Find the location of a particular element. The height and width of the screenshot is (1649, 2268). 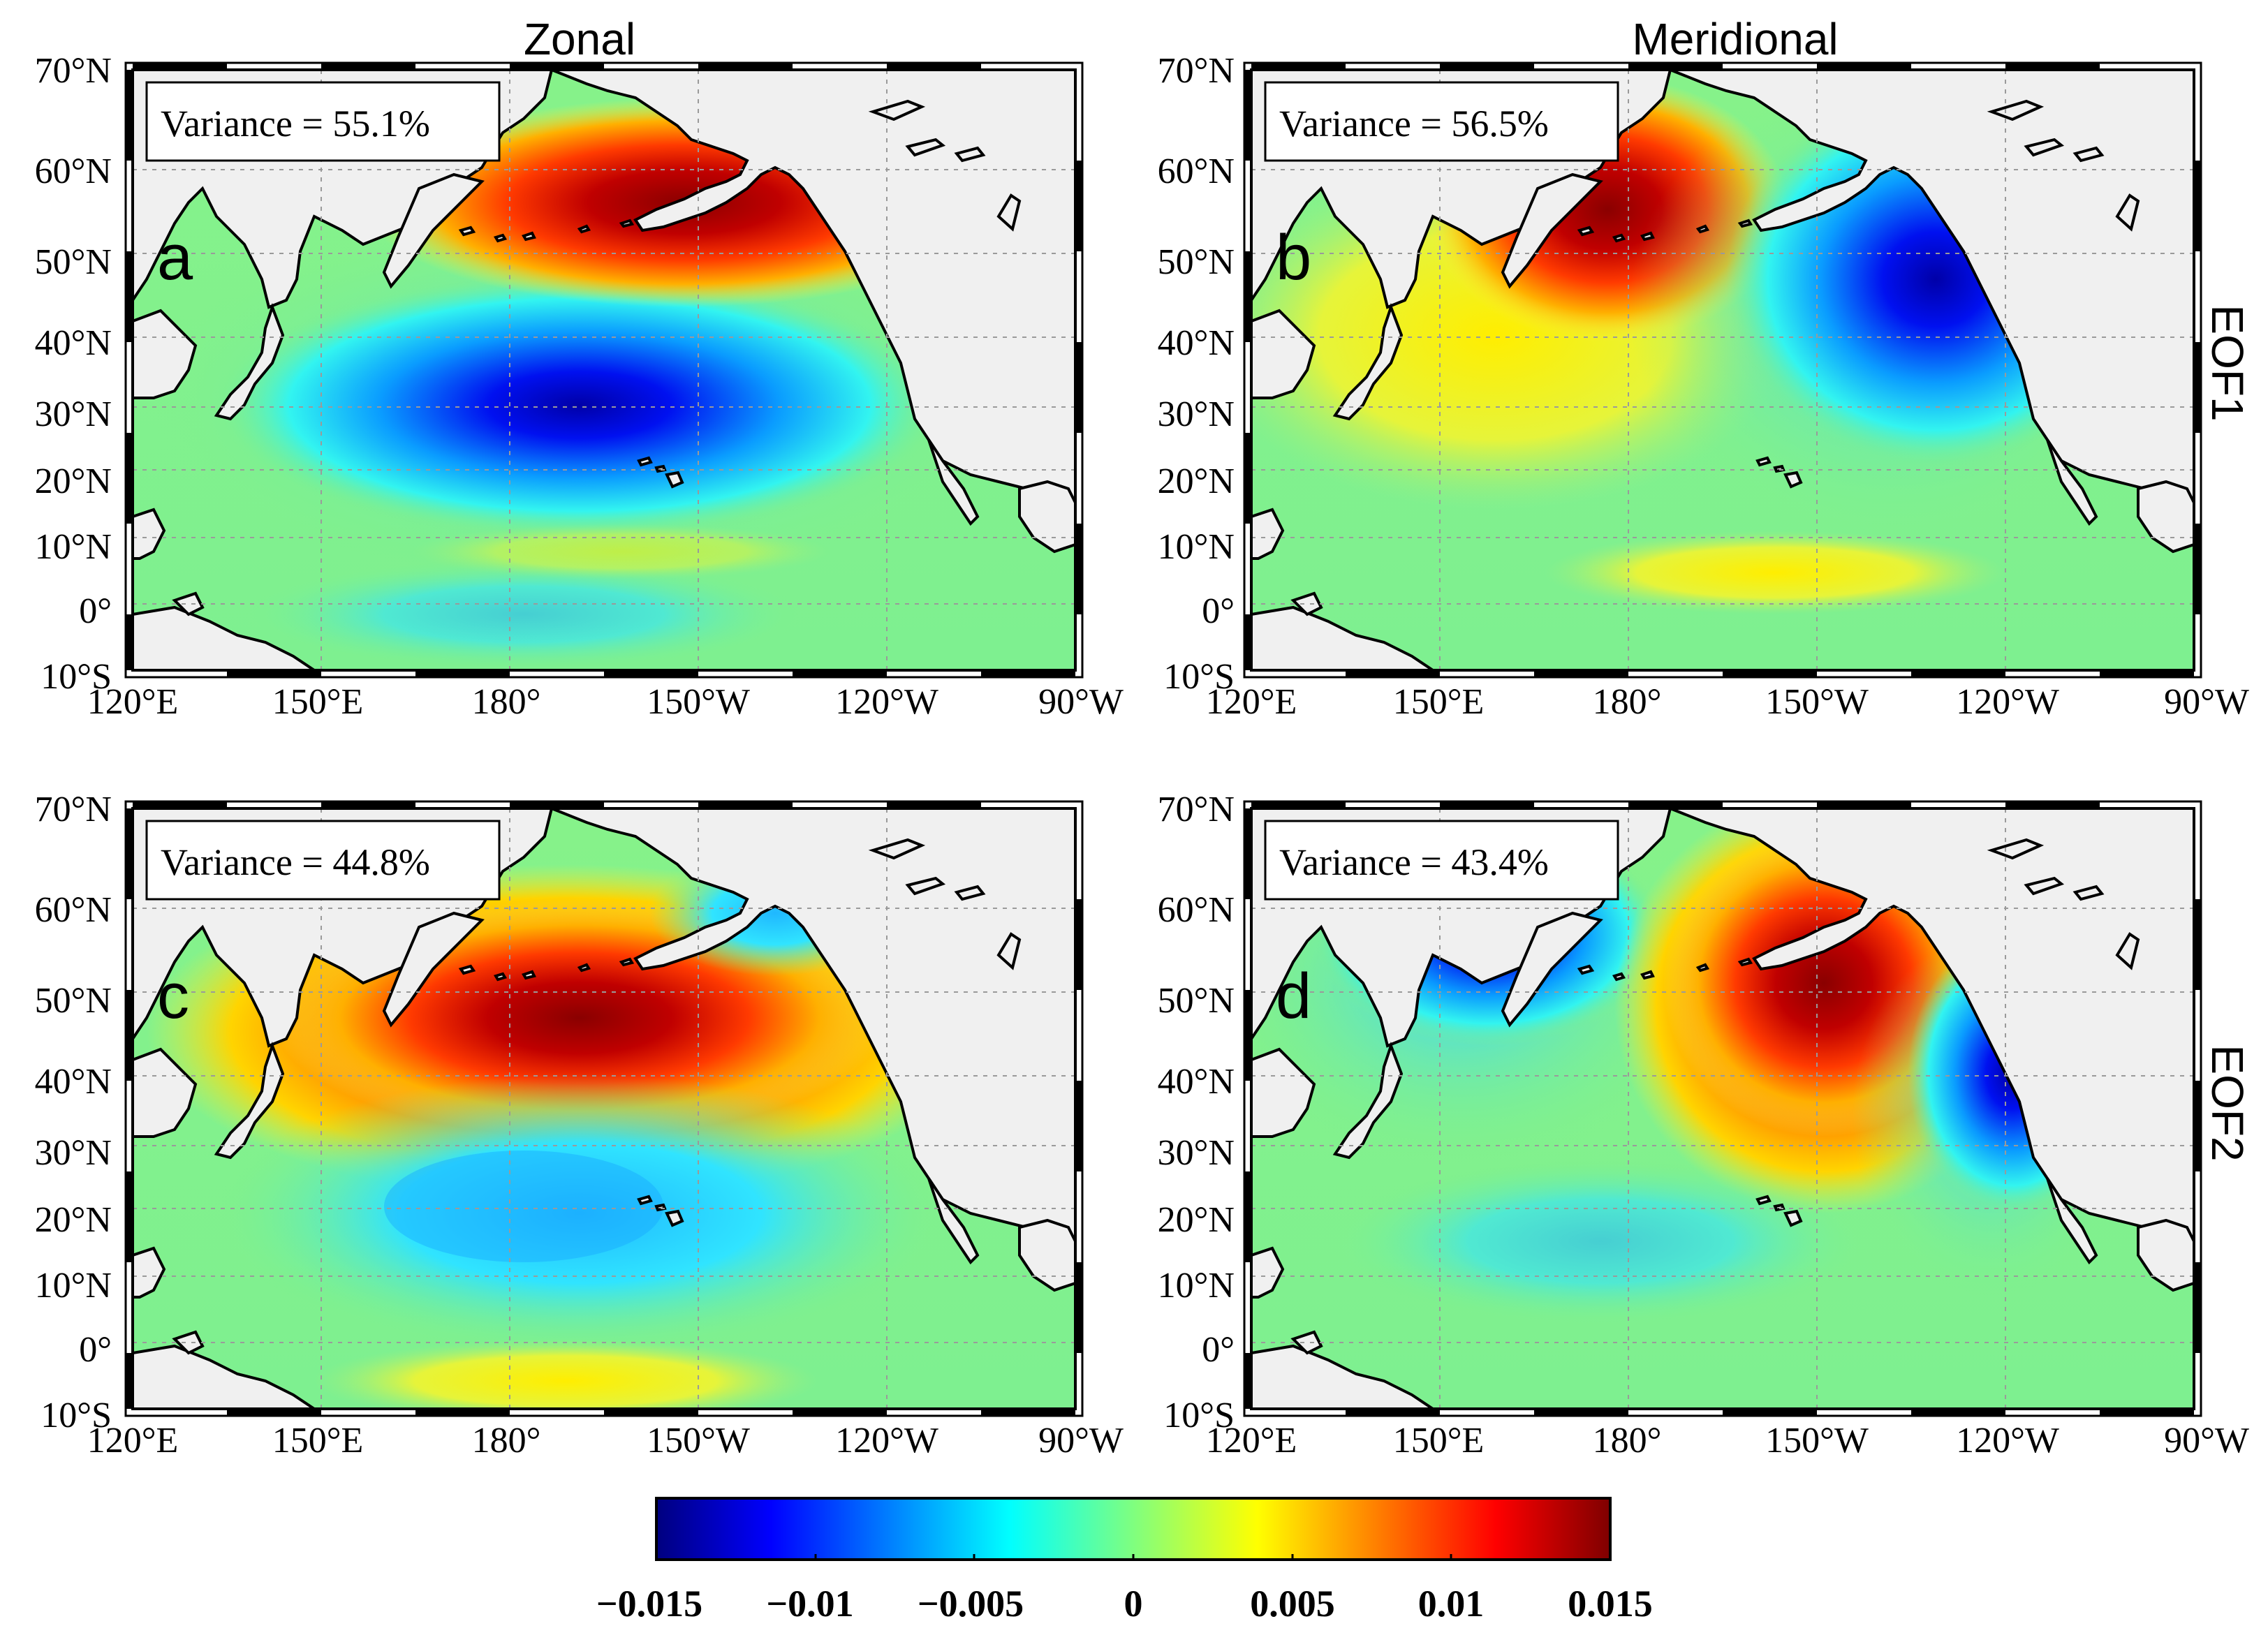

colorbar-label: 0.015 is located at coordinates (1610, 1604).